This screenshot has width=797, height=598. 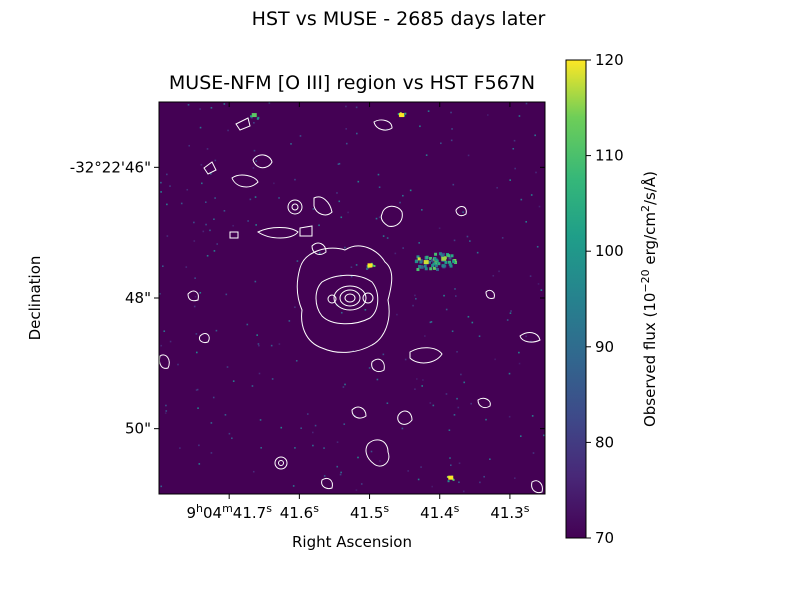 What do you see at coordinates (439, 512) in the screenshot?
I see `x-tick-label: 41.4s` at bounding box center [439, 512].